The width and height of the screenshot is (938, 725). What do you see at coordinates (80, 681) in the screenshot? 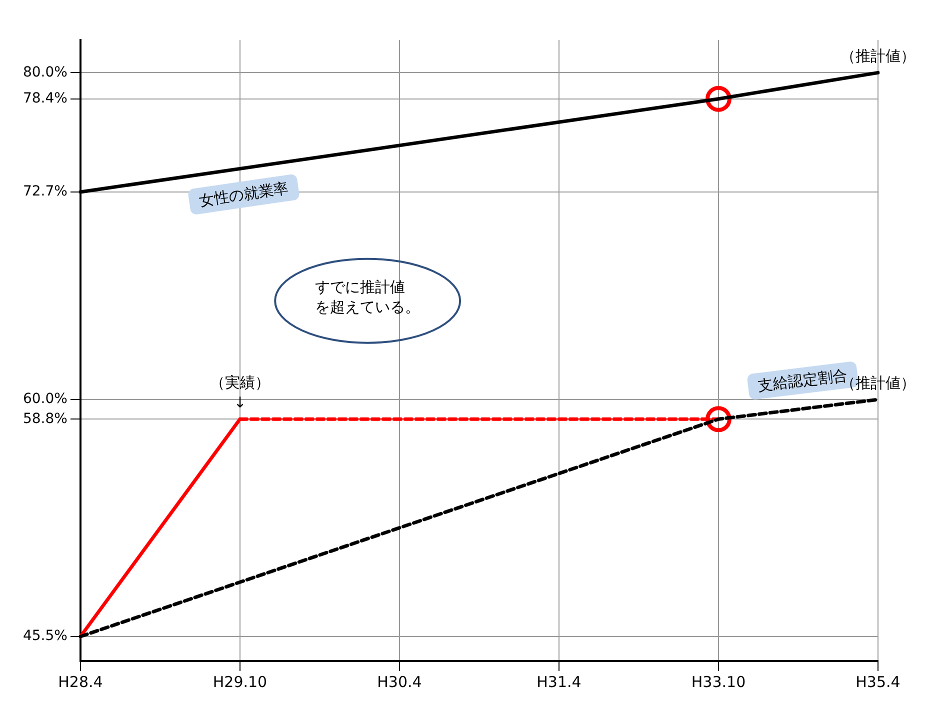
I see `x-tick-label: H28.4` at bounding box center [80, 681].